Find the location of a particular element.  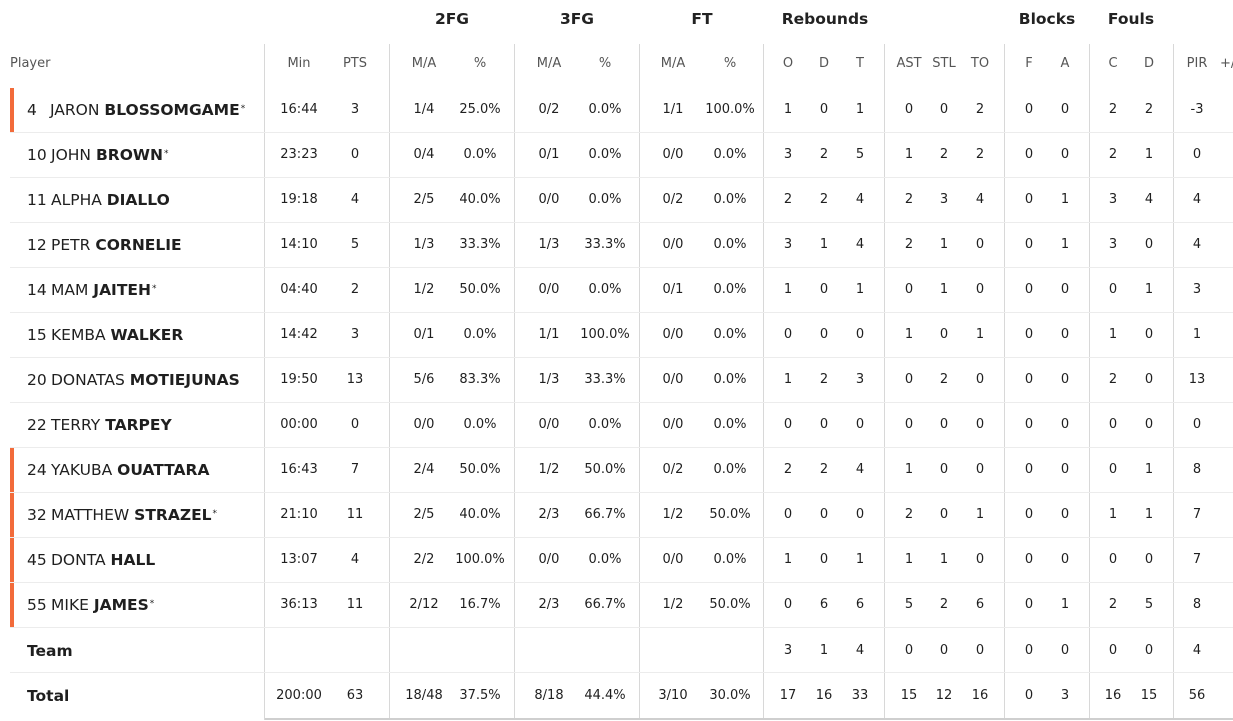

stat-ast: 1 is located at coordinates (909, 559).